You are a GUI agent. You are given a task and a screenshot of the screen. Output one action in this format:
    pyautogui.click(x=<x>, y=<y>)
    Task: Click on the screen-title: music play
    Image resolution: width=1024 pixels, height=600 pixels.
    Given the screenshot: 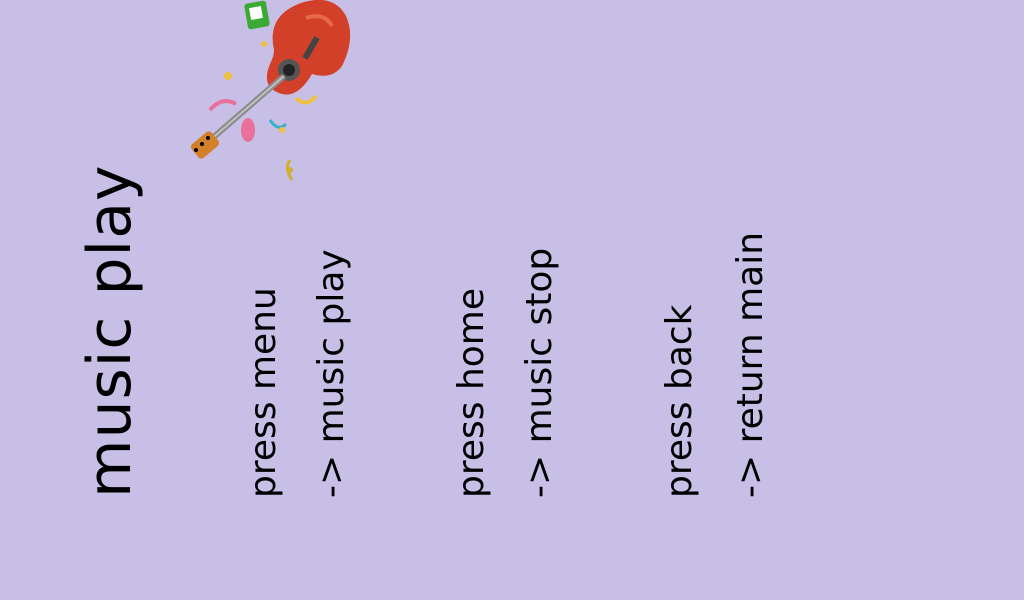 What is the action you would take?
    pyautogui.click(x=110, y=331)
    